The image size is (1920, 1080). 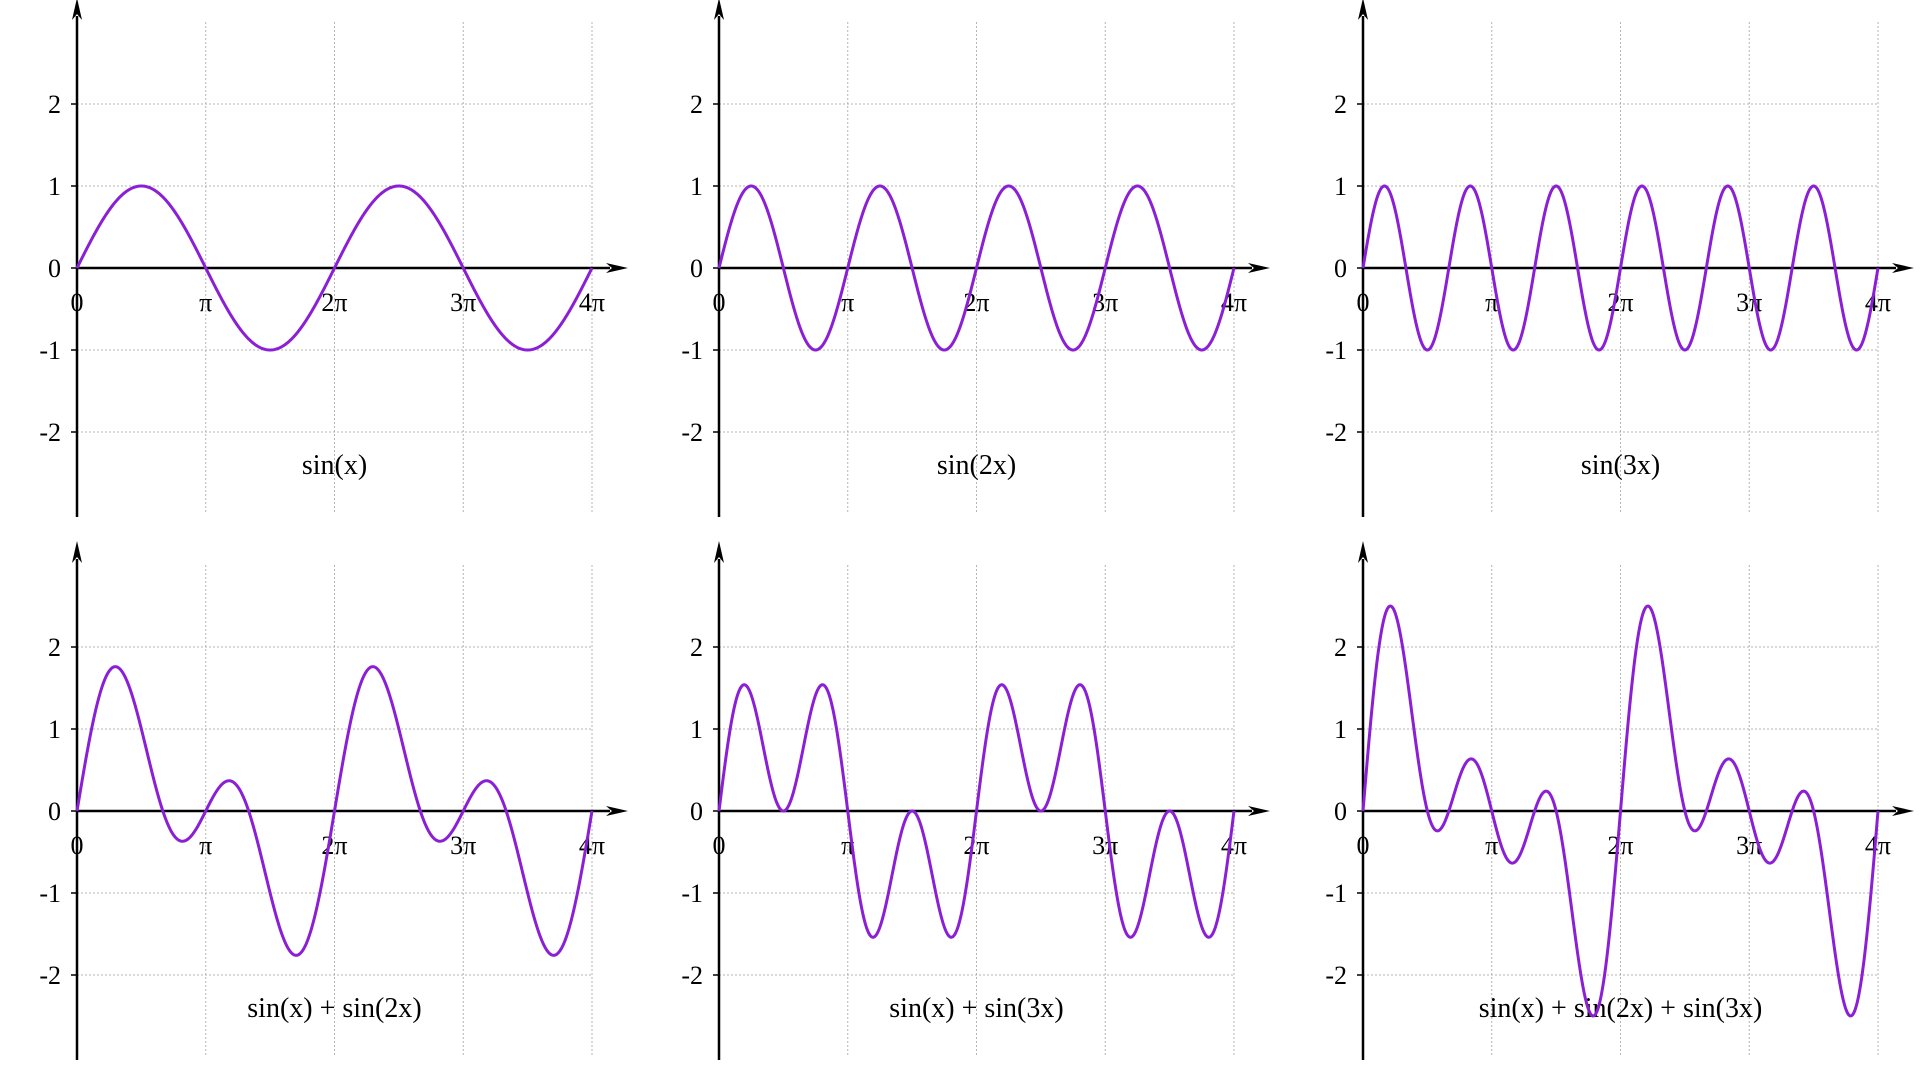 I want to click on chart-title: sin(x) + sin(2x) + sin(3x), so click(x=1621, y=1008).